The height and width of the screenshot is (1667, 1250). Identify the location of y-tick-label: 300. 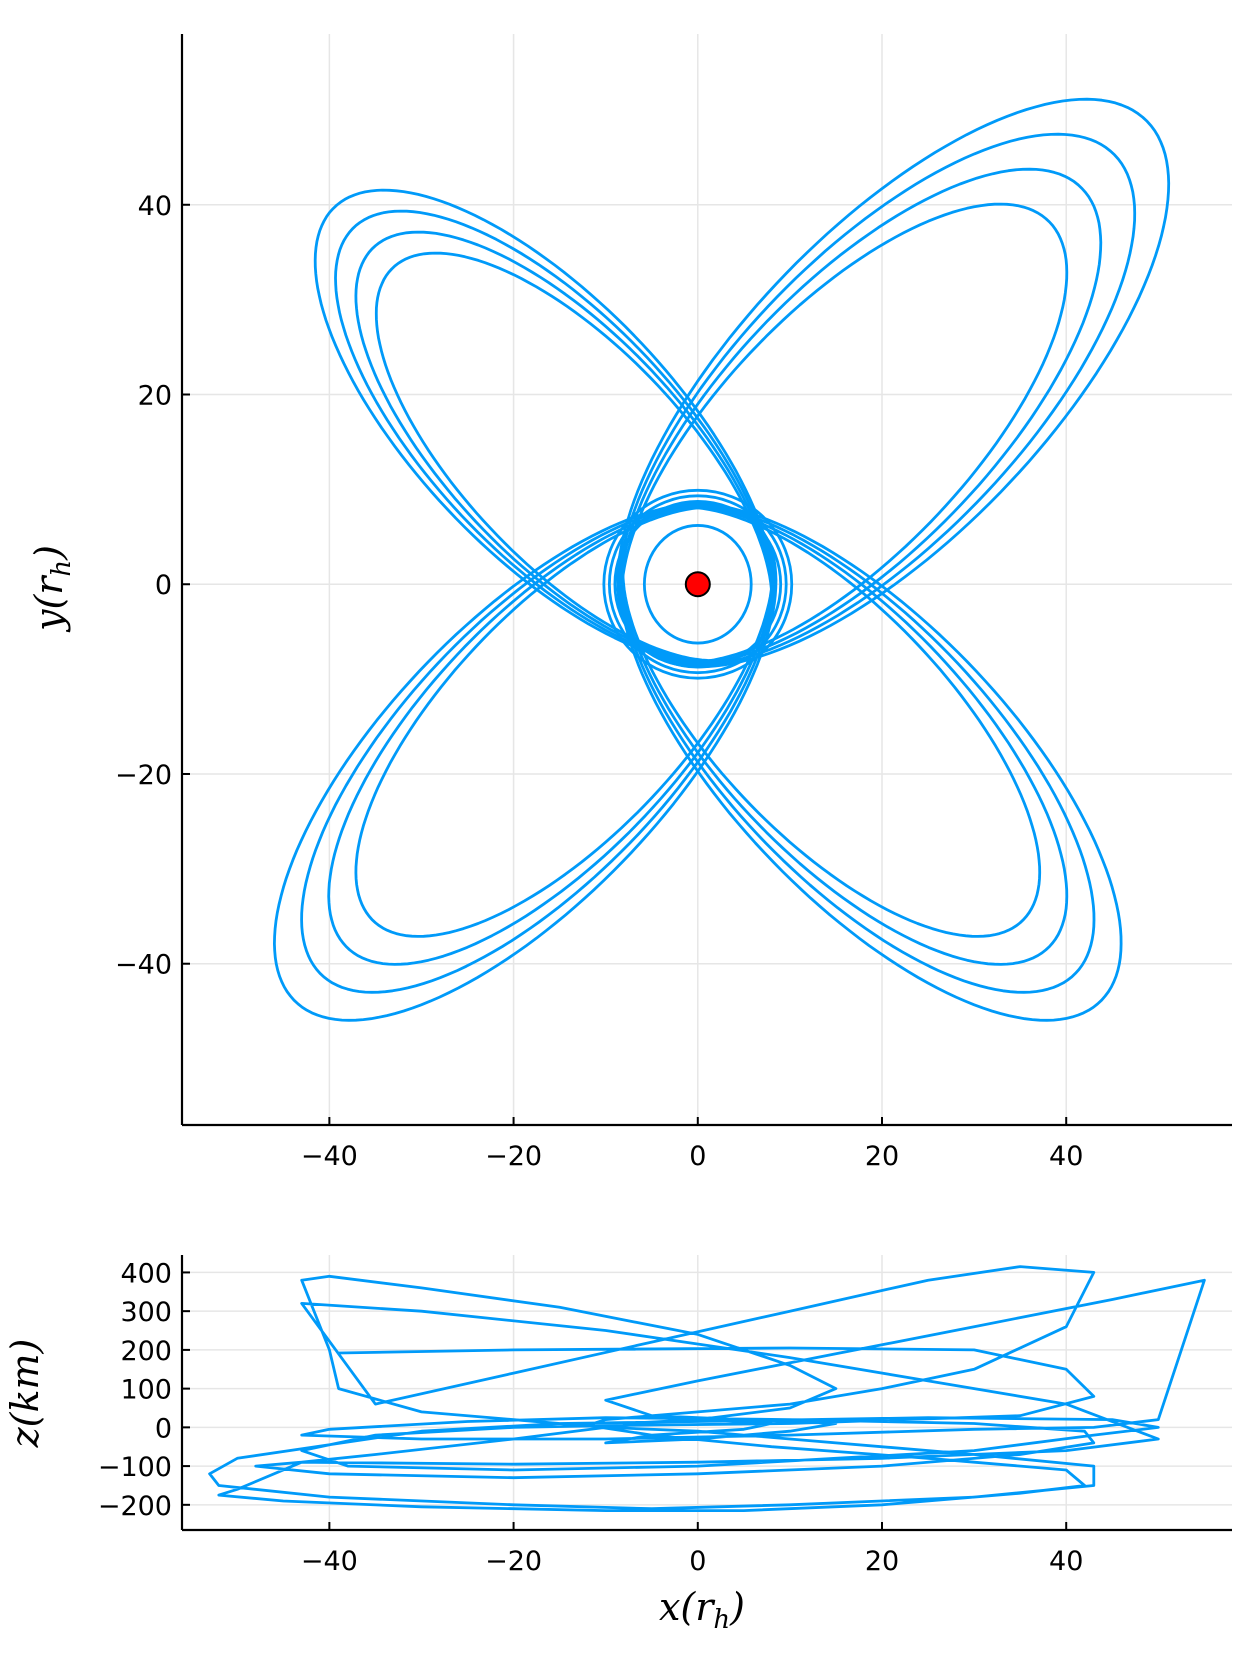
(146, 1312).